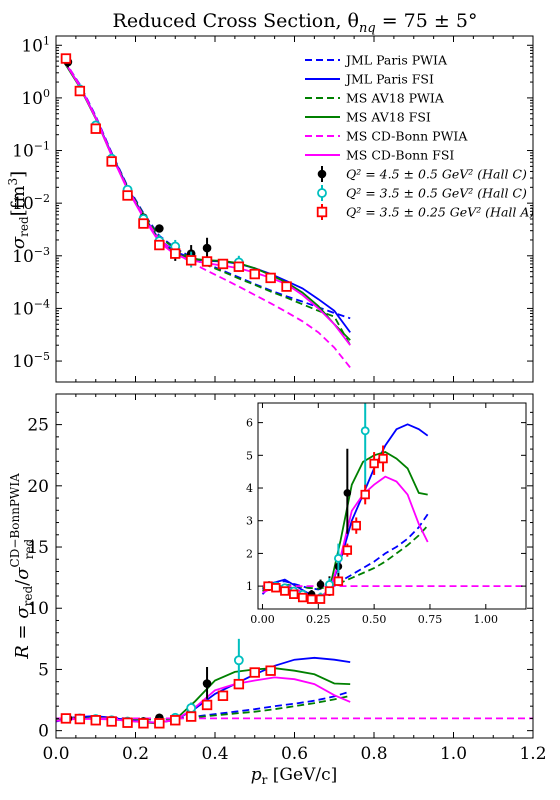 The width and height of the screenshot is (560, 800). Describe the element at coordinates (453, 754) in the screenshot. I see `x-tick-label: 1.0` at that location.